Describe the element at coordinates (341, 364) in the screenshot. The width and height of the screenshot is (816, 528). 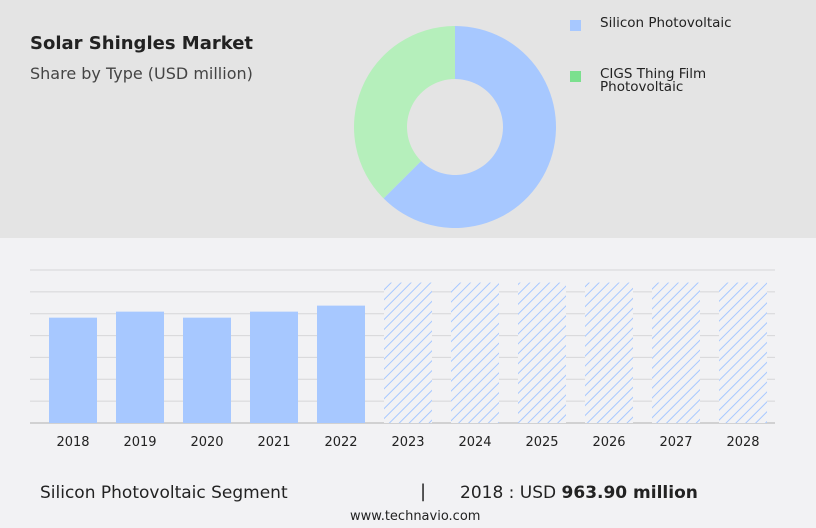
I see `bar-2022` at that location.